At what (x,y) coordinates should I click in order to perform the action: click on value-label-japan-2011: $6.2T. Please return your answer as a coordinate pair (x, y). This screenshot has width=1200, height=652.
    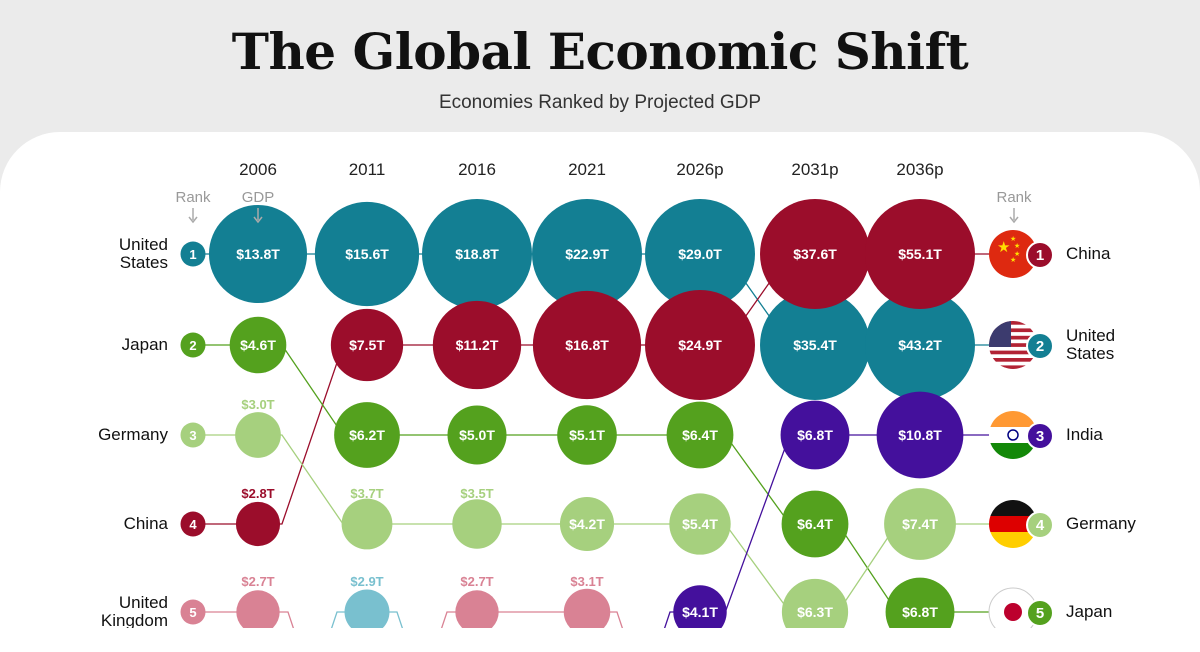
    Looking at the image, I should click on (367, 435).